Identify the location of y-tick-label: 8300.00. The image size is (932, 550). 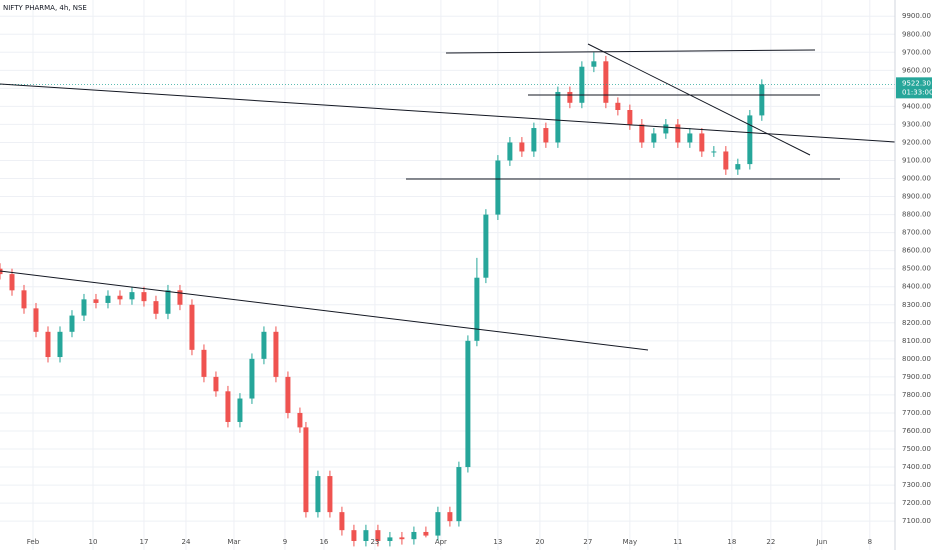
(916, 305).